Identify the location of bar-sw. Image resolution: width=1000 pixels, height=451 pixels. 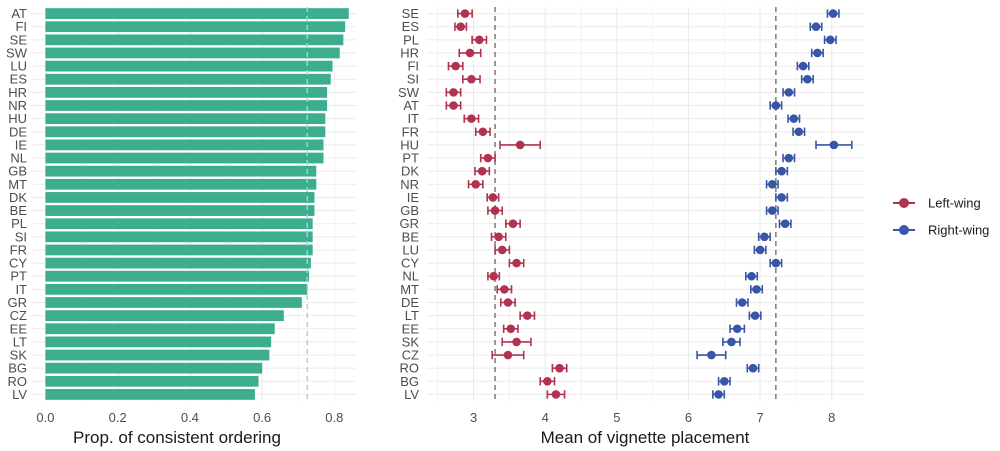
(192, 53).